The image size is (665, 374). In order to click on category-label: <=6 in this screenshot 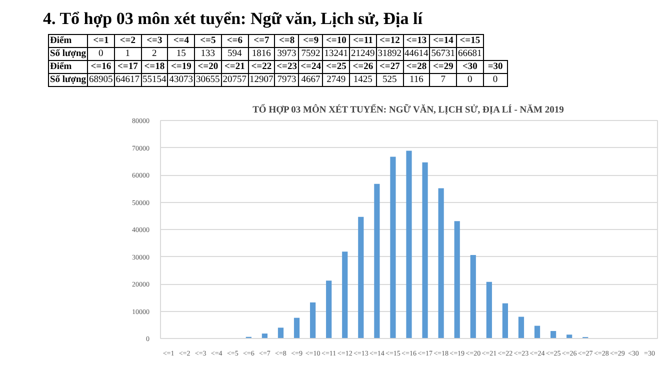, I will do `click(234, 41)`.